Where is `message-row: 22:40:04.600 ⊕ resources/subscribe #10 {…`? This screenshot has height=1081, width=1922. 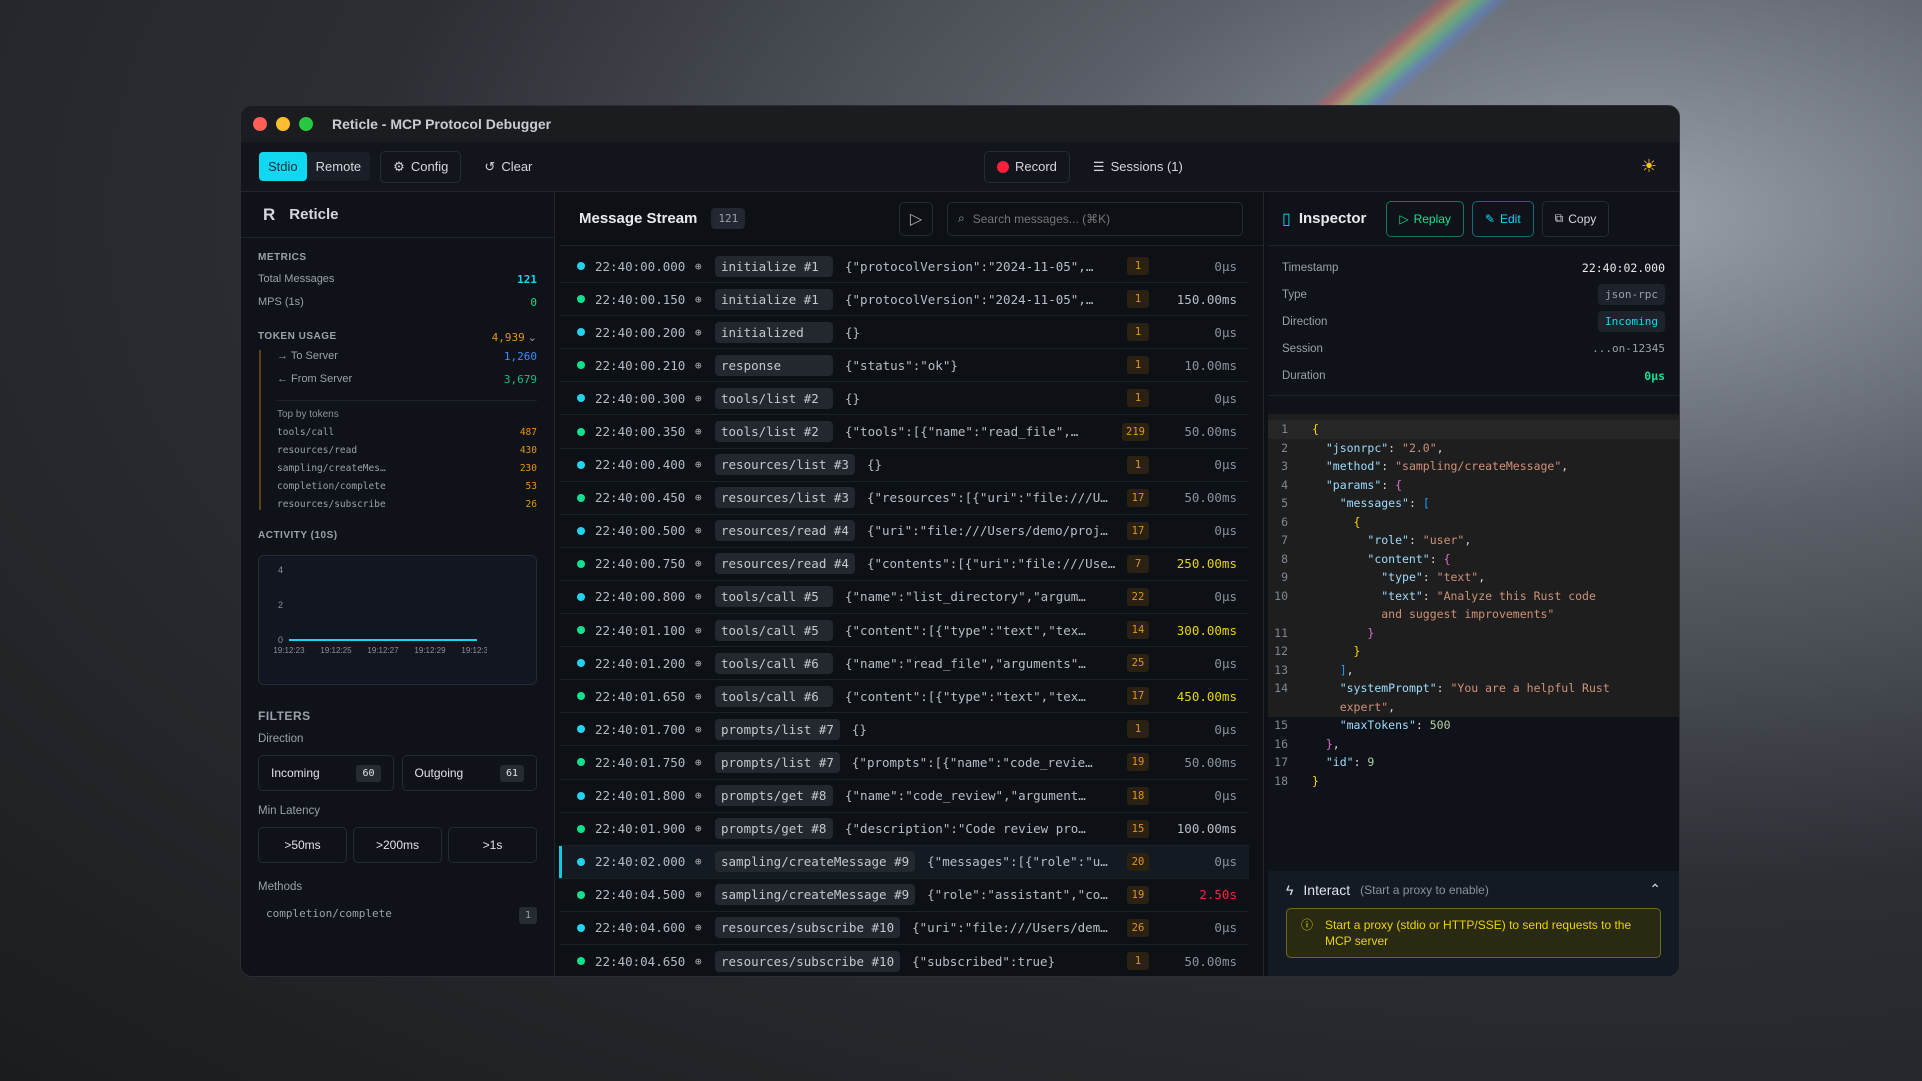
message-row: 22:40:04.600 ⊕ resources/subscribe #10 {… is located at coordinates (904, 928).